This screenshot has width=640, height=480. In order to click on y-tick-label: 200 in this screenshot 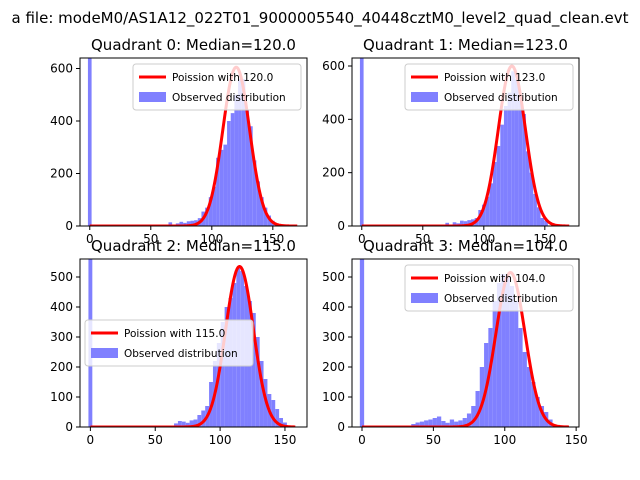, I will do `click(61, 367)`.